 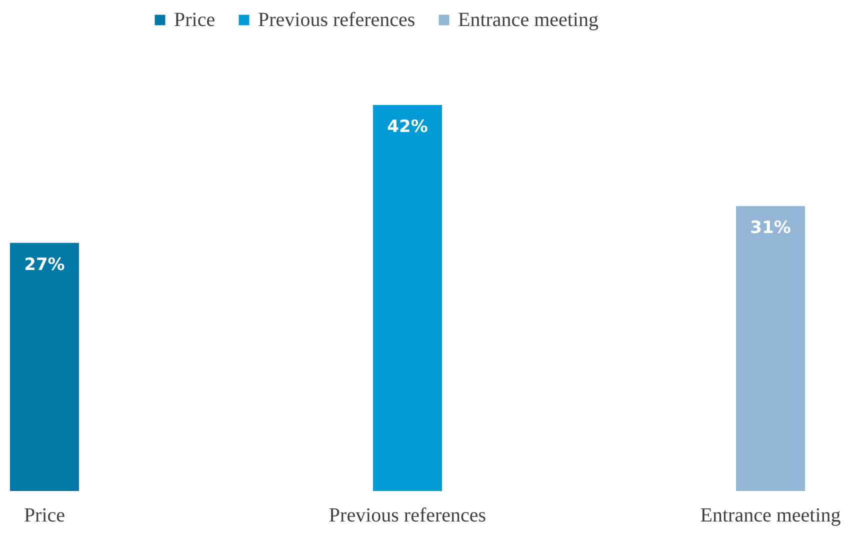 I want to click on data-label: 42%, so click(x=407, y=127).